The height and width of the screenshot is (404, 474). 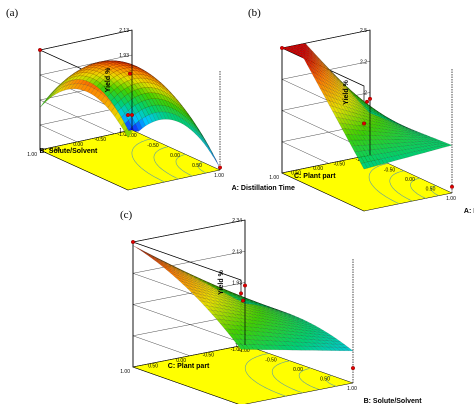 I want to click on z-tick-label: 2.5, so click(x=363, y=31).